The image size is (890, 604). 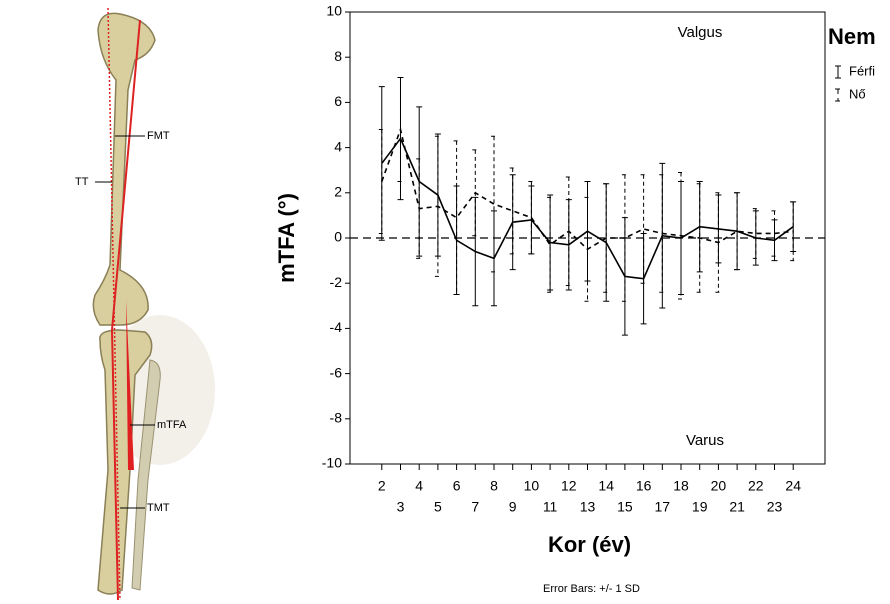 I want to click on annotation: Valgus, so click(x=700, y=32).